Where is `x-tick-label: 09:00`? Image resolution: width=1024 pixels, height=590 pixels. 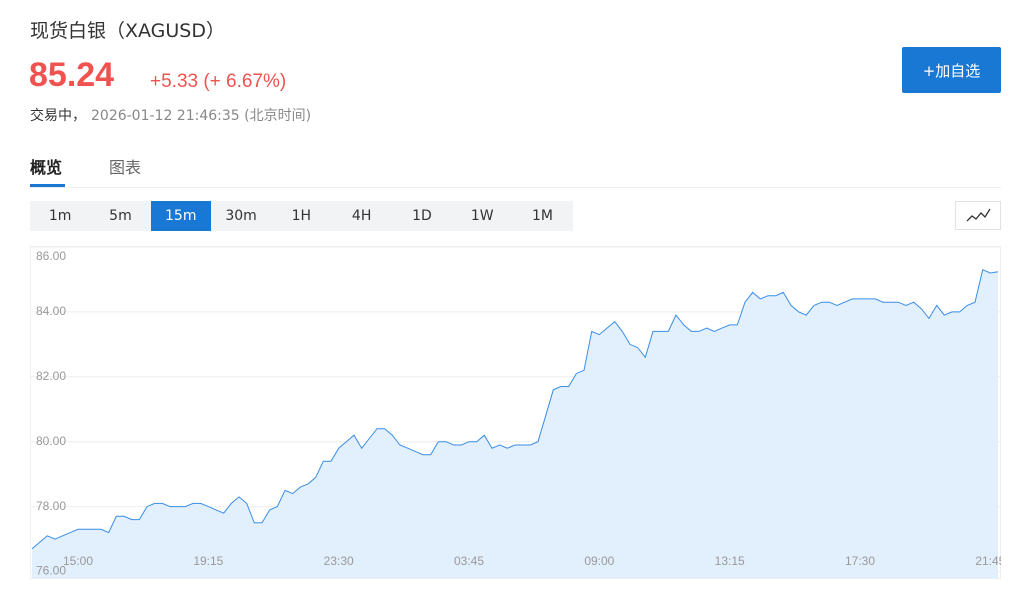 x-tick-label: 09:00 is located at coordinates (599, 561).